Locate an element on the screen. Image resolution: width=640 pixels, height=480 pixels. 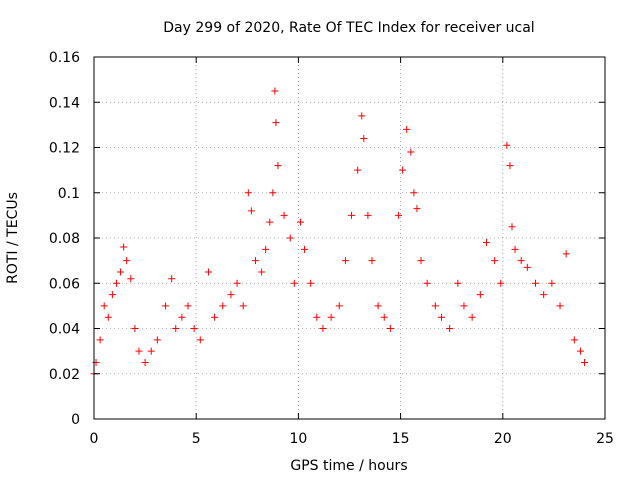
y-tick-label: 0.08 is located at coordinates (64, 239).